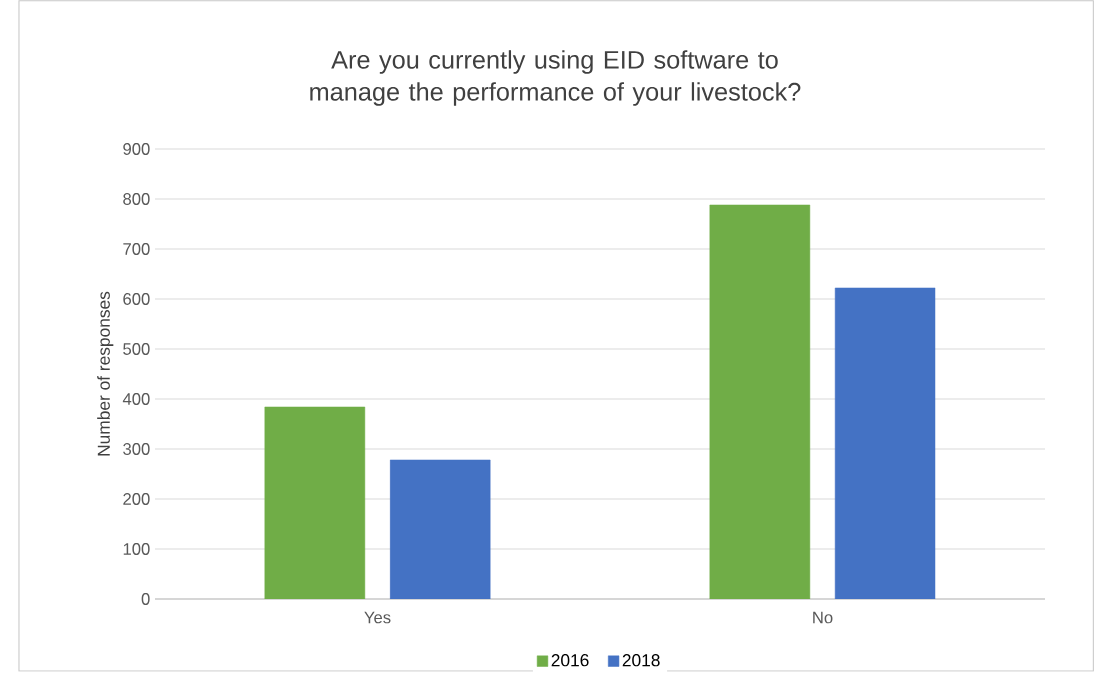 The height and width of the screenshot is (690, 1094). What do you see at coordinates (136, 349) in the screenshot?
I see `y-tick-label: 500` at bounding box center [136, 349].